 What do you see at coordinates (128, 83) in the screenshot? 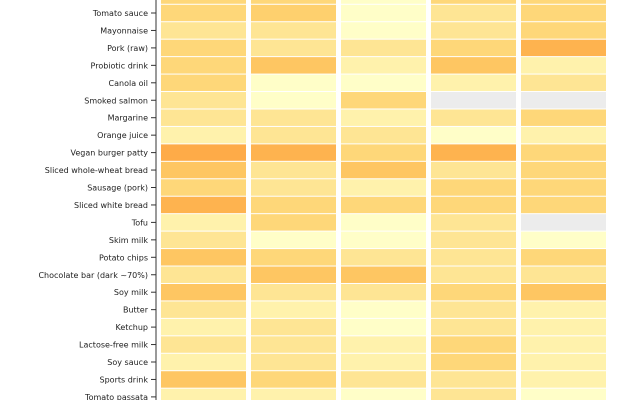
I see `y-tick-label: Canola oil` at bounding box center [128, 83].